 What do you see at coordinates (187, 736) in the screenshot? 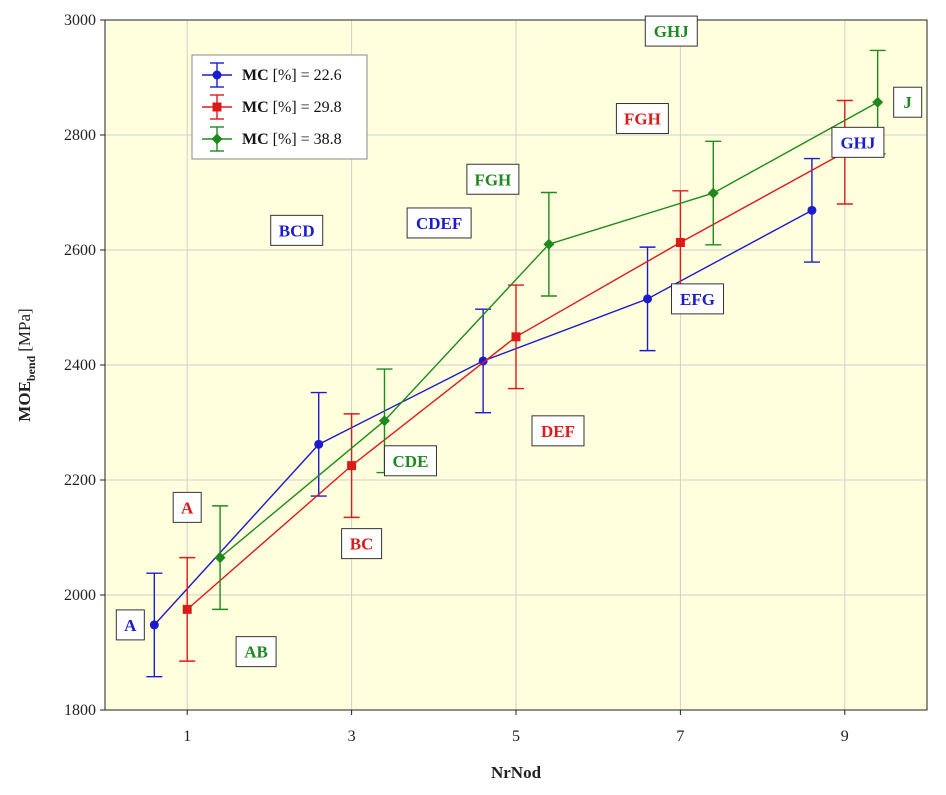
I see `x-tick-label: 1` at bounding box center [187, 736].